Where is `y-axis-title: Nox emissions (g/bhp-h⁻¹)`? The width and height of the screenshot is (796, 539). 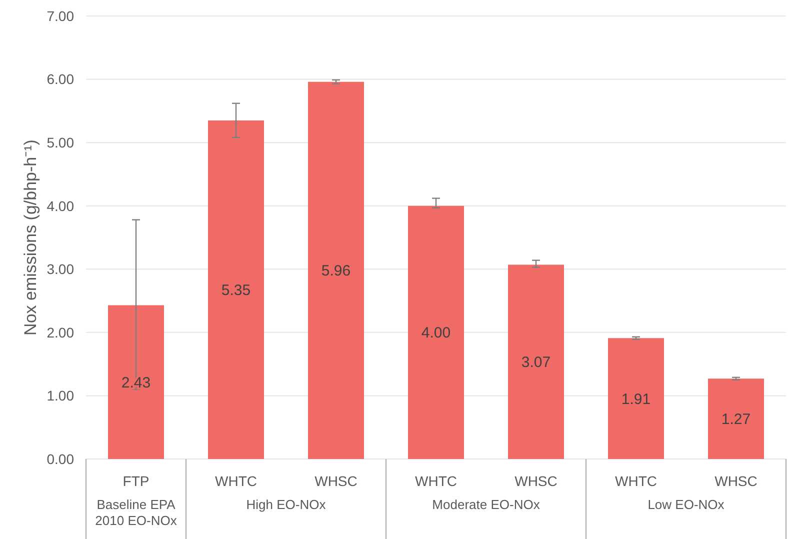 y-axis-title: Nox emissions (g/bhp-h⁻¹) is located at coordinates (30, 238).